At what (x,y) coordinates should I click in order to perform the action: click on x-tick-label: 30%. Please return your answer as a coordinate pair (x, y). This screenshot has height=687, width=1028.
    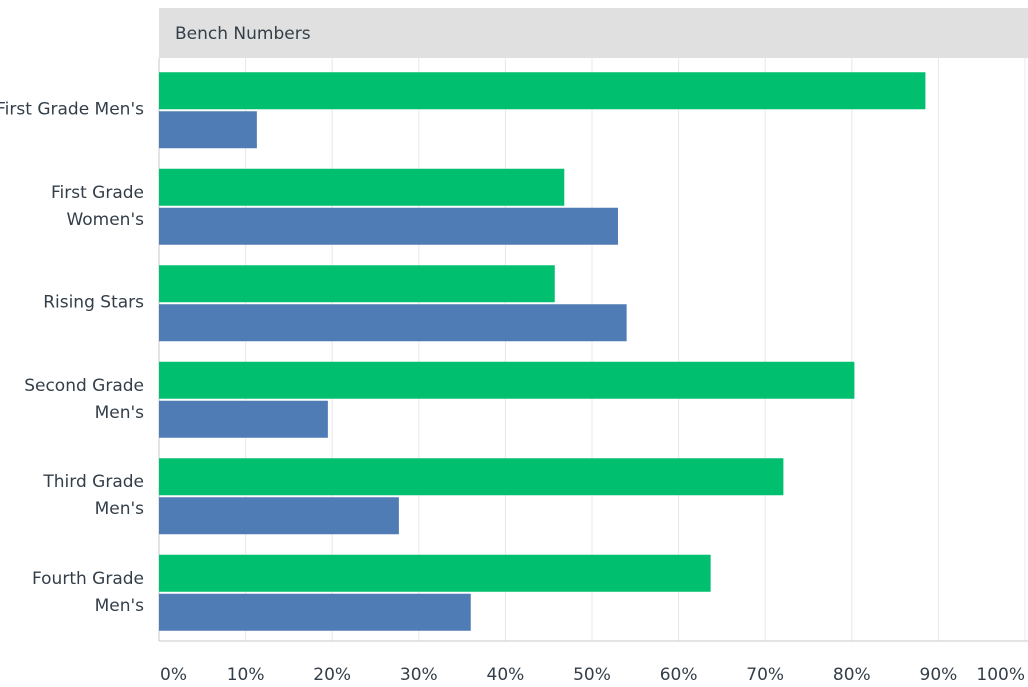
    Looking at the image, I should click on (419, 675).